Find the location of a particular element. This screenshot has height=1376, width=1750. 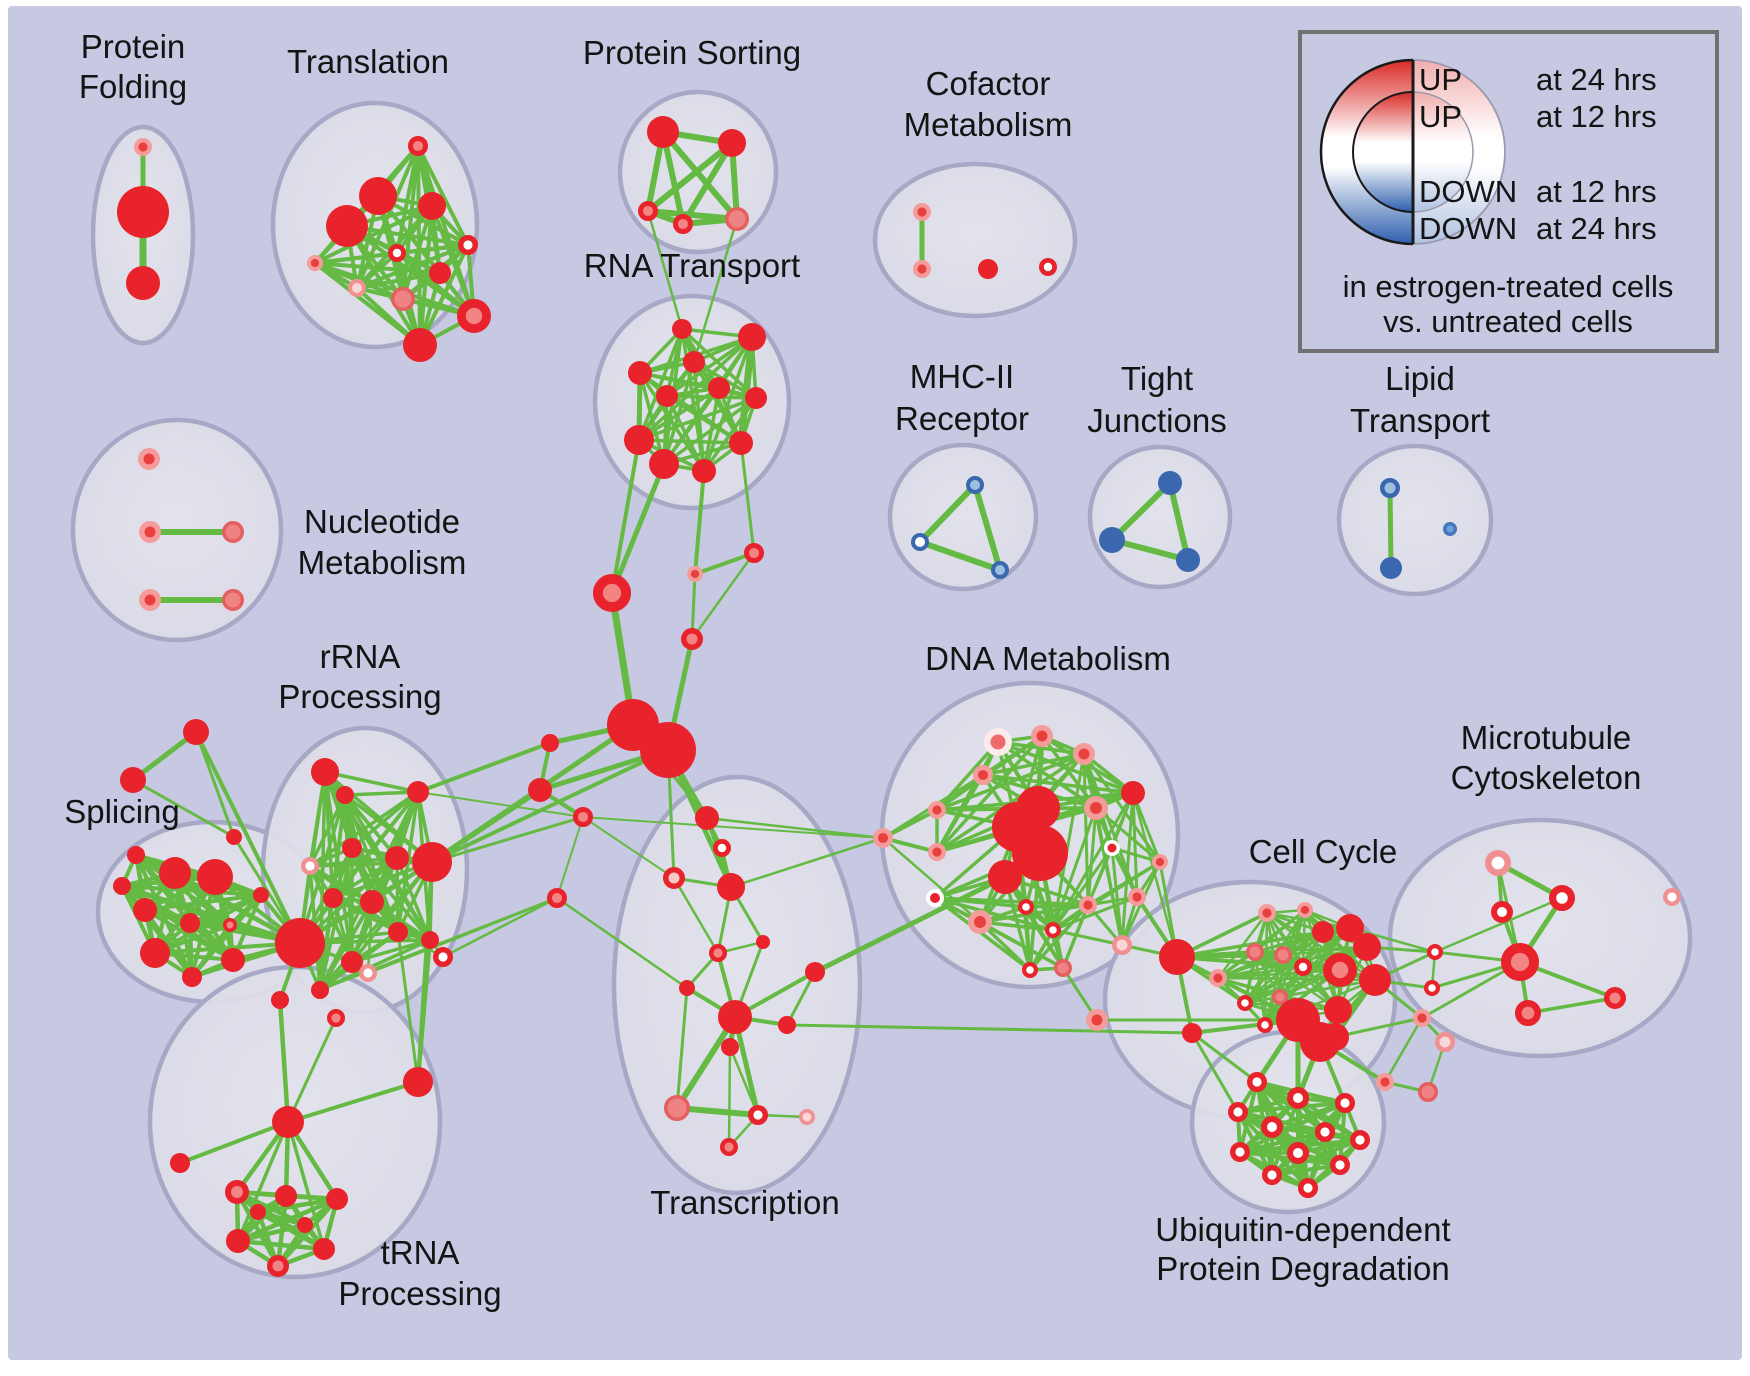

node-rr16 is located at coordinates (320, 990).